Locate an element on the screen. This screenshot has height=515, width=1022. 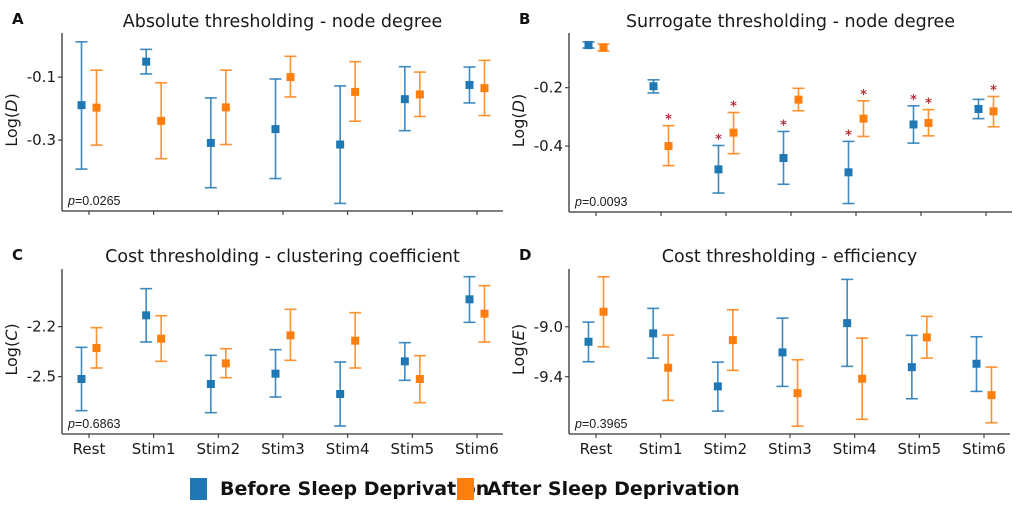
p-value-annotation: p=0.3965 is located at coordinates (601, 424).